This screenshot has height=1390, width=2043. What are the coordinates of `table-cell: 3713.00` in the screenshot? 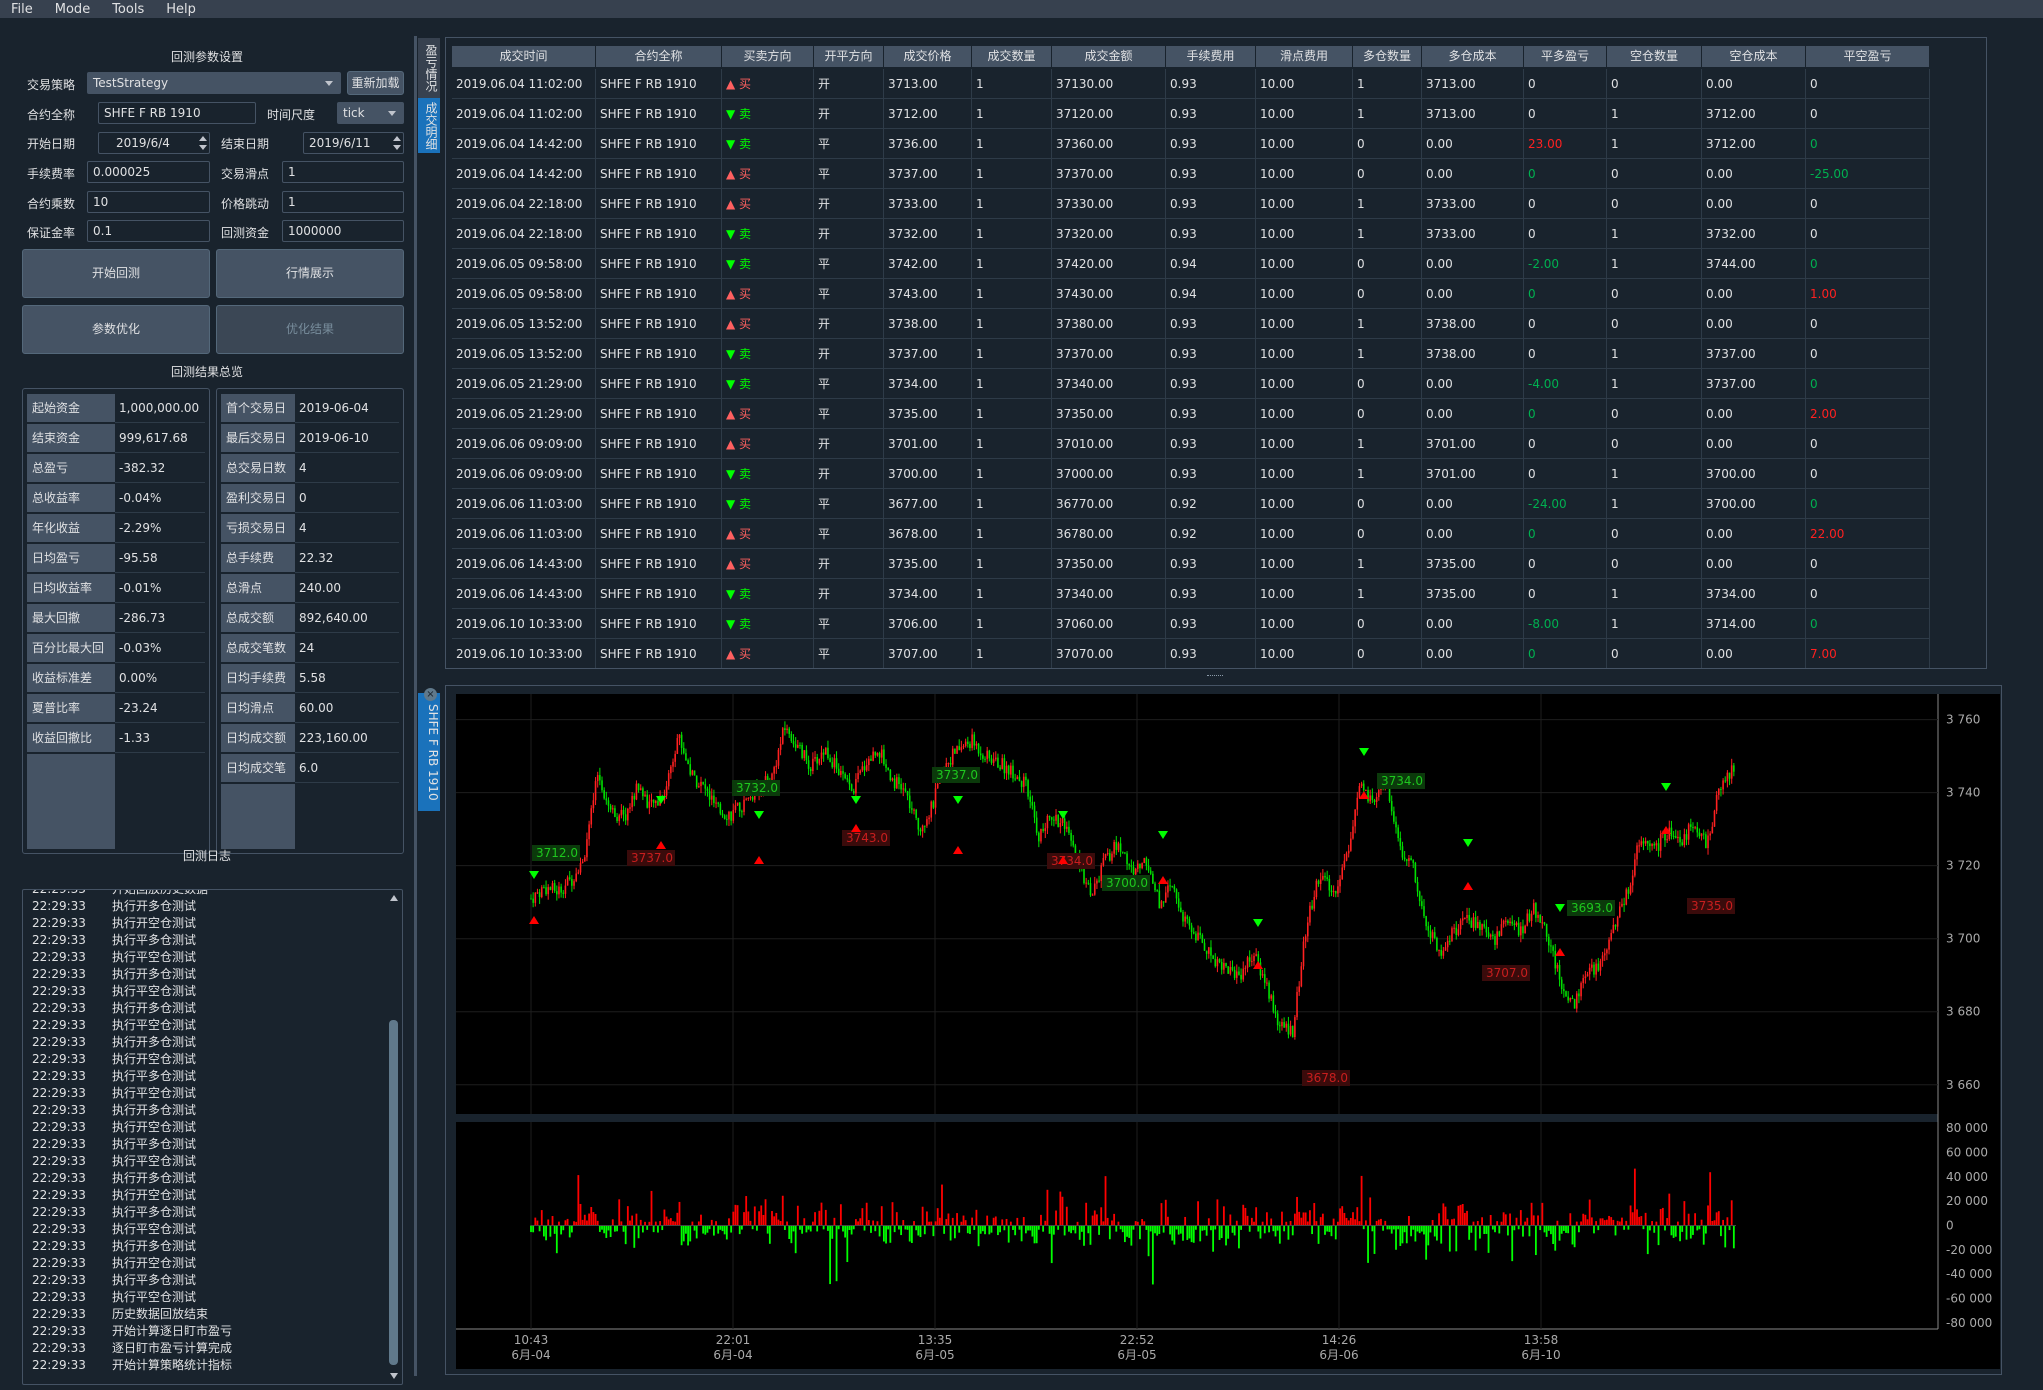 It's located at (928, 84).